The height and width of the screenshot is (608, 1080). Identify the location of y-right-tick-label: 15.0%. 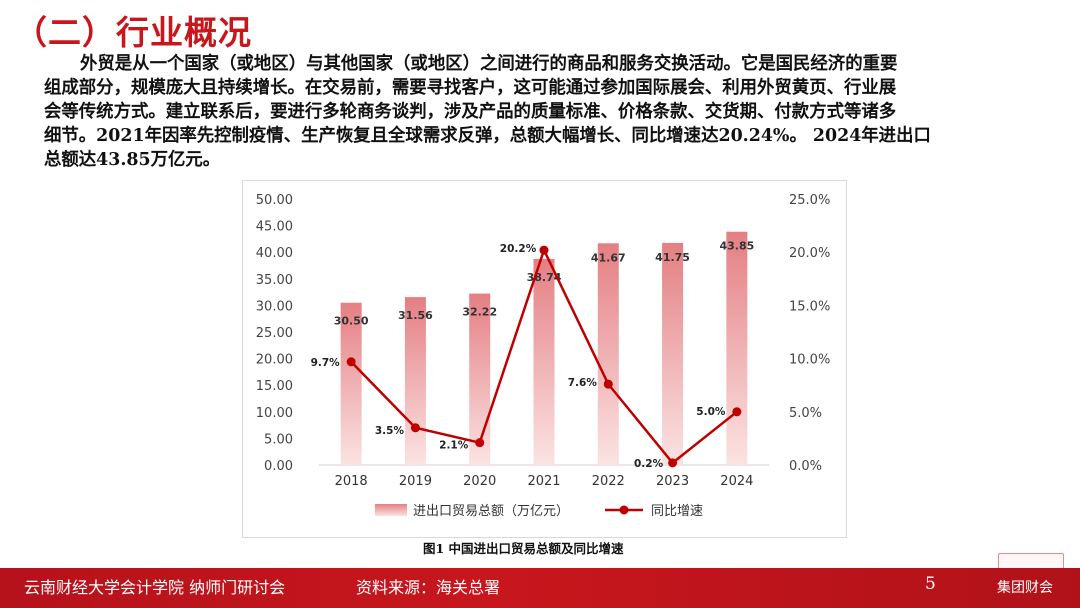
(809, 306).